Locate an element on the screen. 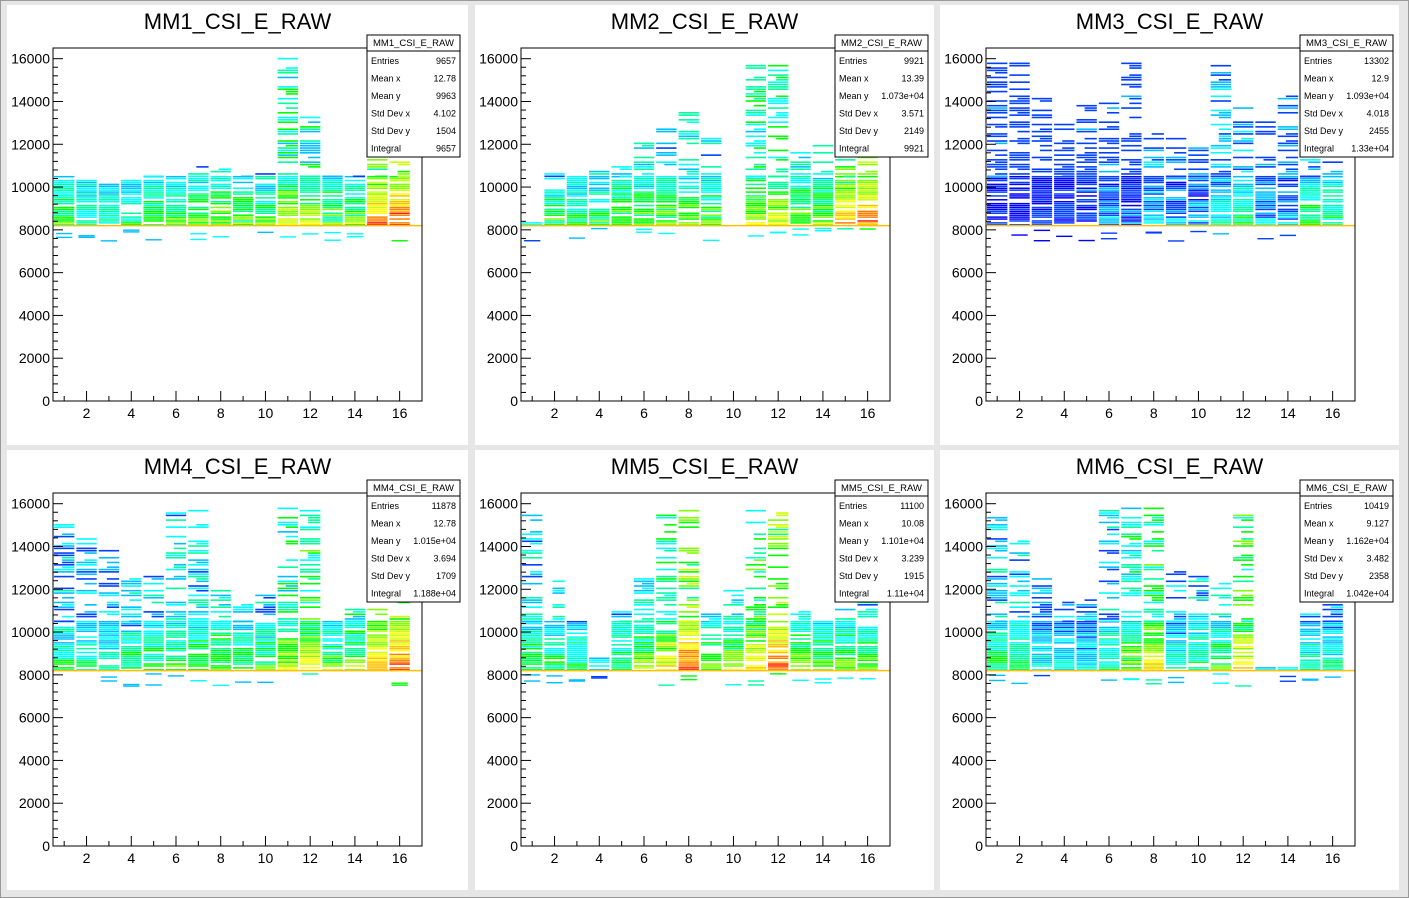 The height and width of the screenshot is (898, 1409). stats-label: Entries is located at coordinates (1318, 61).